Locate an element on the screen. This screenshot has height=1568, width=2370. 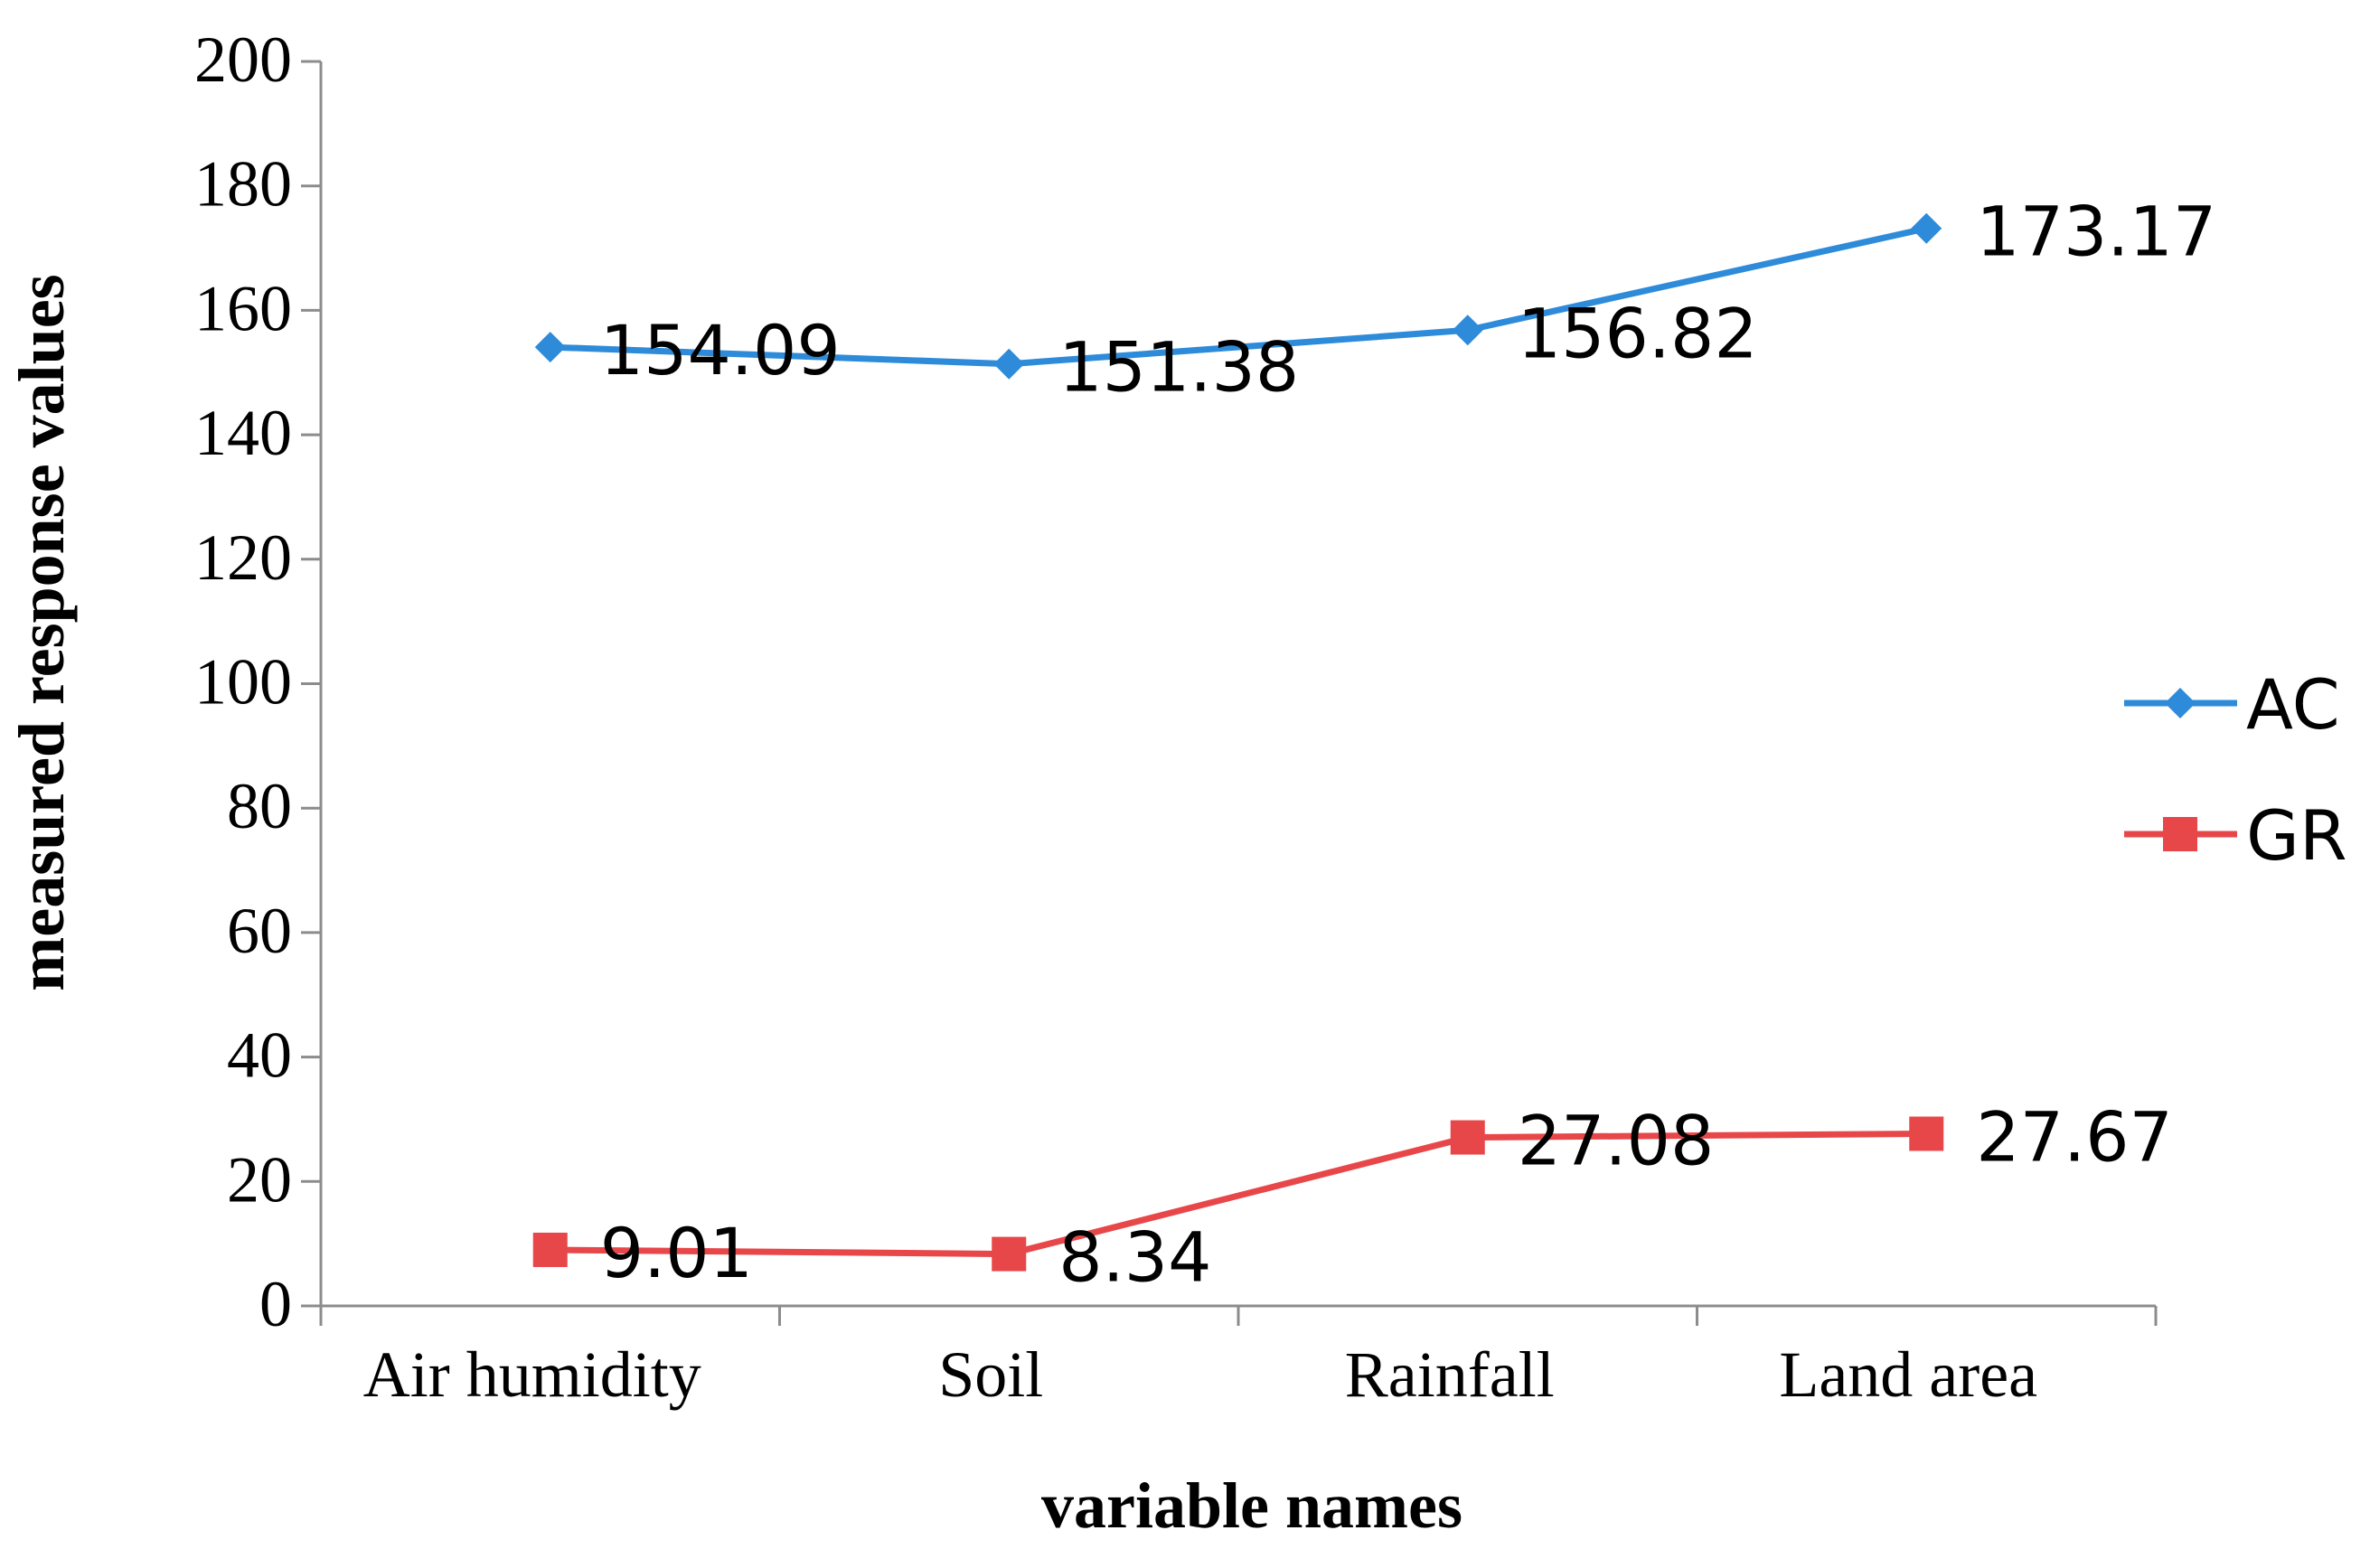
y-tick-label: 20 is located at coordinates (259, 1179).